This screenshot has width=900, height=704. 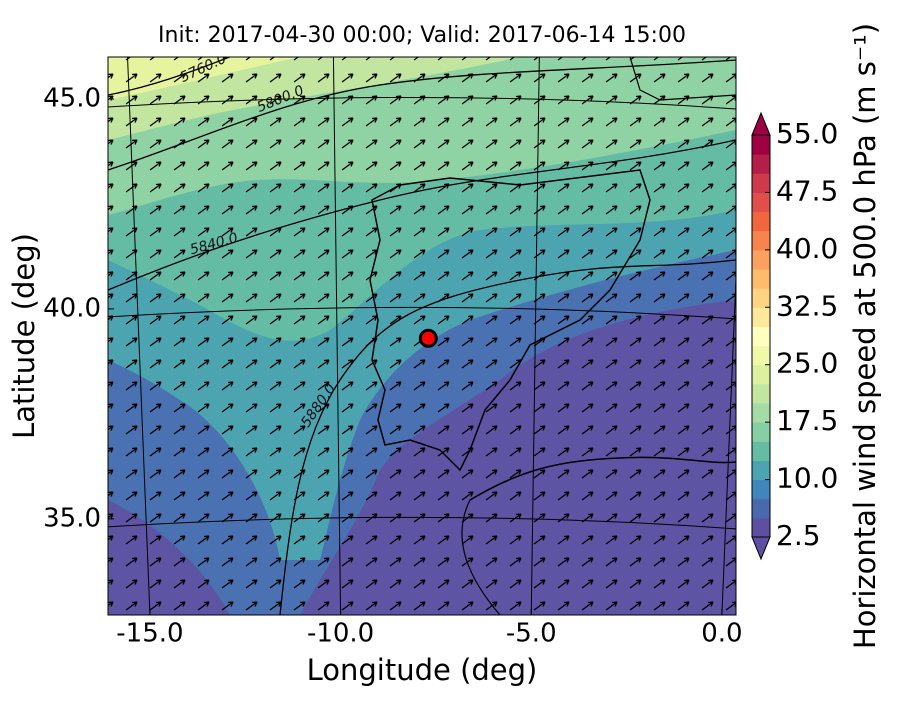 What do you see at coordinates (807, 248) in the screenshot?
I see `colorbar-tick-label: 40.0` at bounding box center [807, 248].